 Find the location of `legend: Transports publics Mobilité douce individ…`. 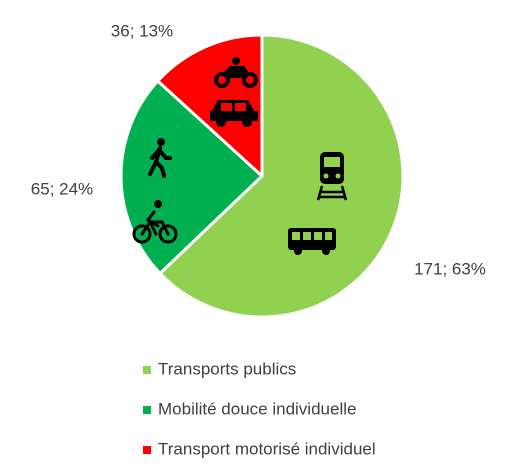

legend: Transports publics Mobilité douce individ… is located at coordinates (259, 408).